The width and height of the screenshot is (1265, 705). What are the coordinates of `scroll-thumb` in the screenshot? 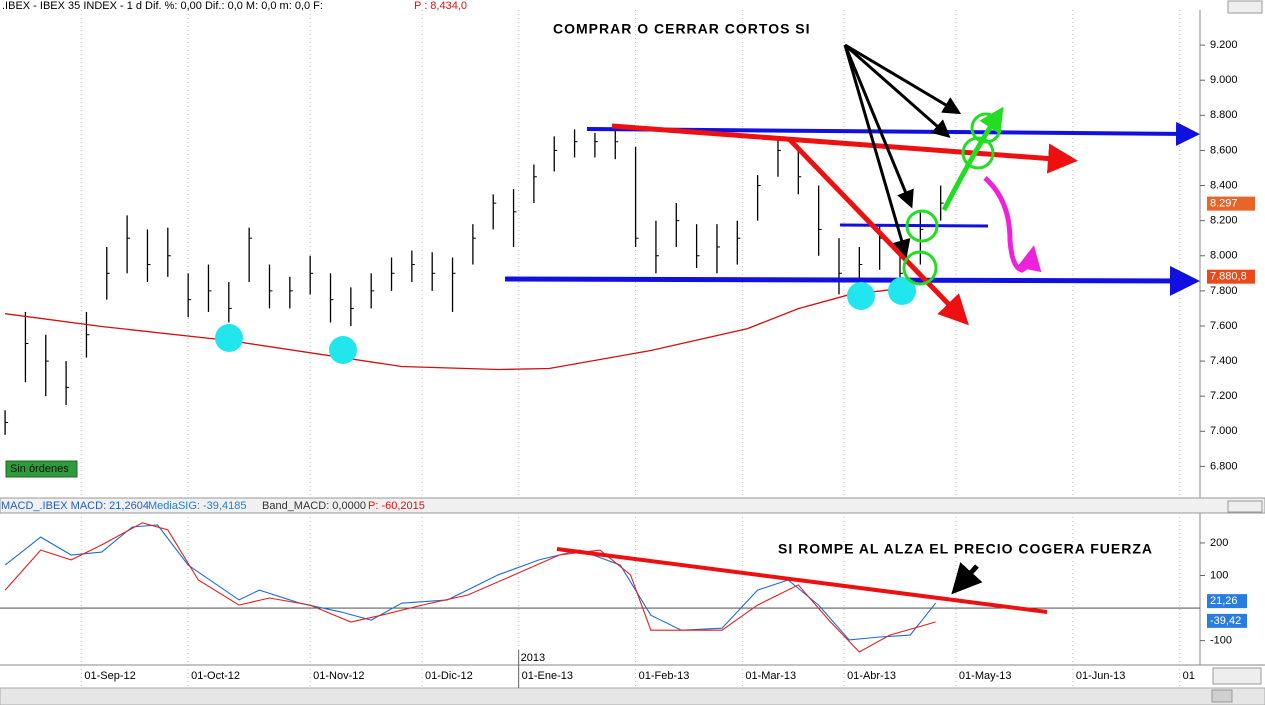 It's located at (1222, 696).